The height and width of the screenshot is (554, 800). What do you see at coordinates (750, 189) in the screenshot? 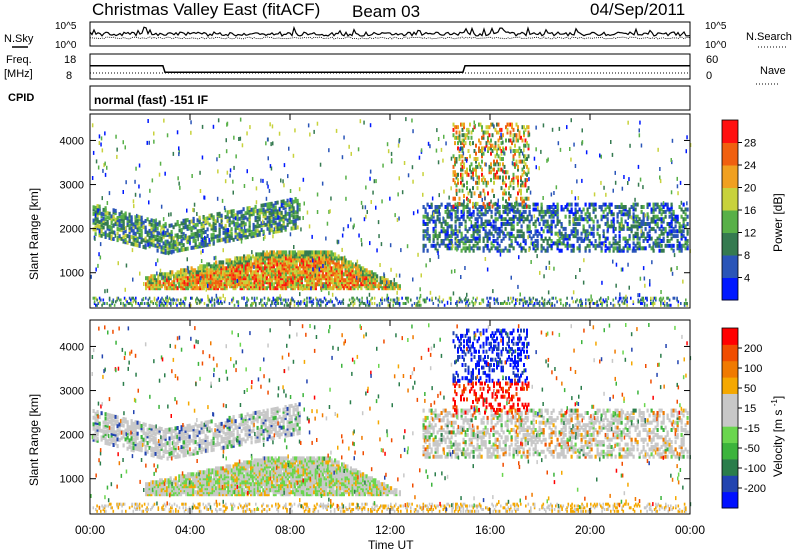
I see `colorbar-tick-label: 20` at bounding box center [750, 189].